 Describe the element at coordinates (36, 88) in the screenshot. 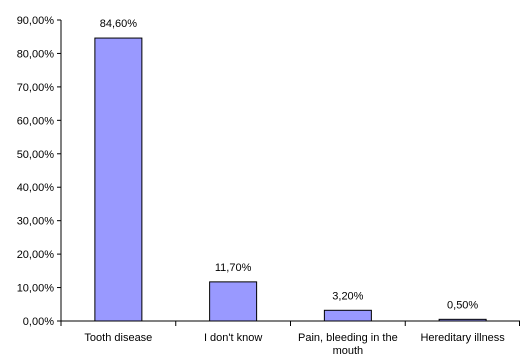

I see `y-tick-label: 70,00%` at that location.